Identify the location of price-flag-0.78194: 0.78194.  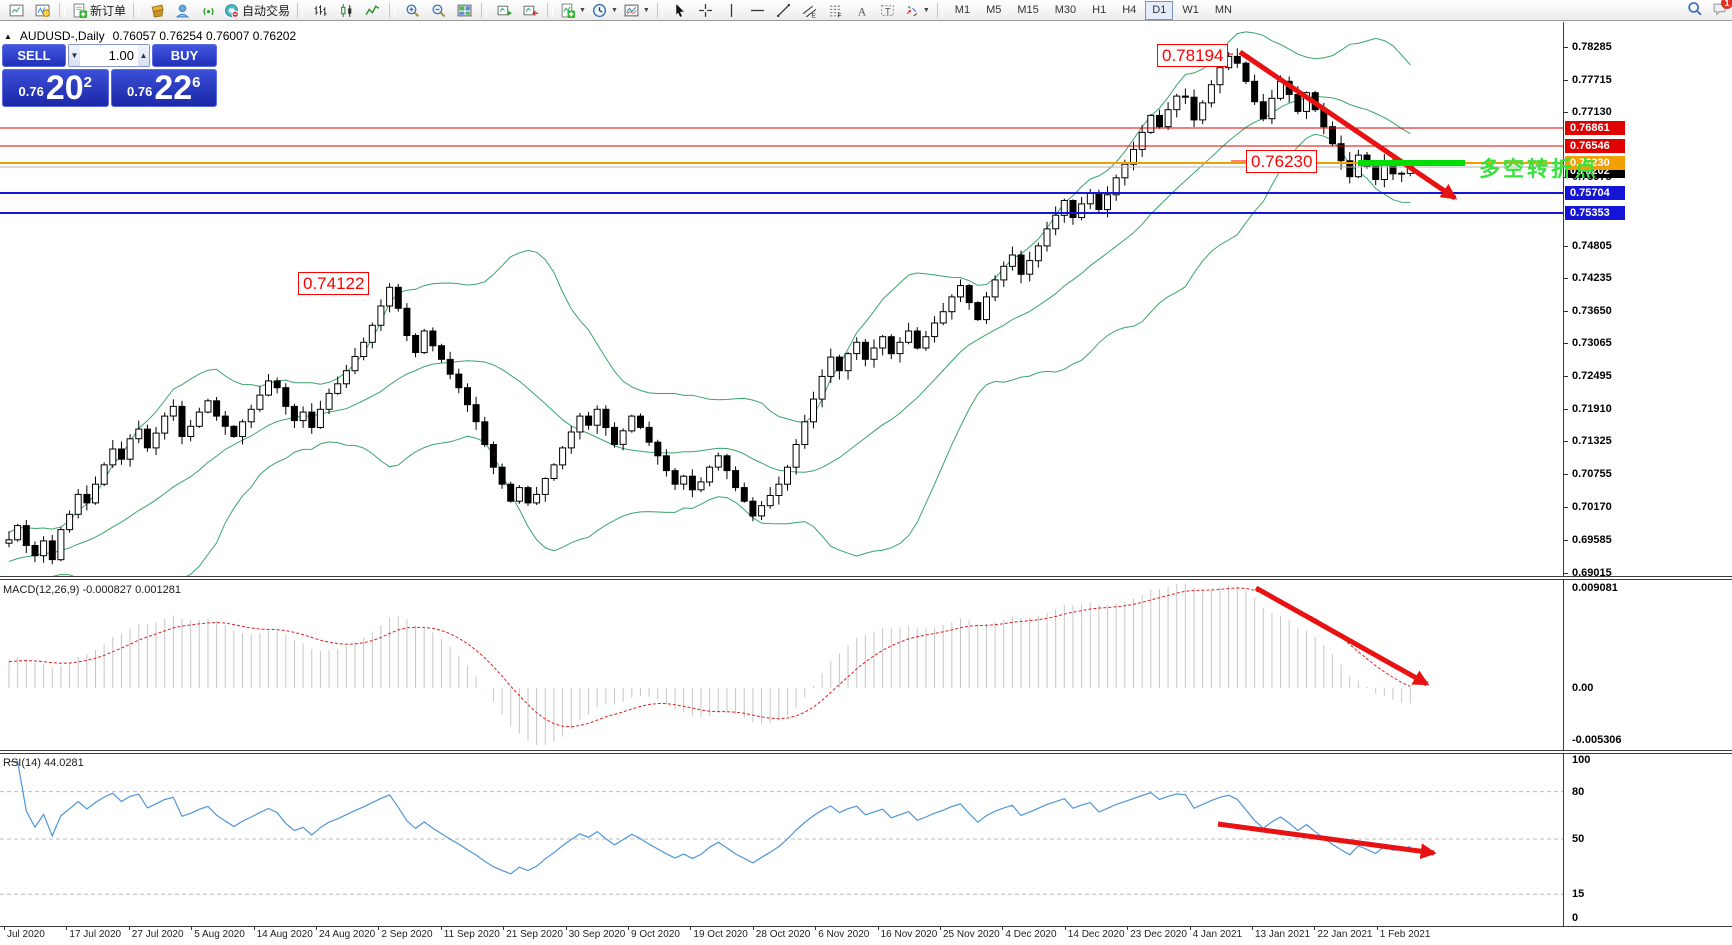
(1193, 55).